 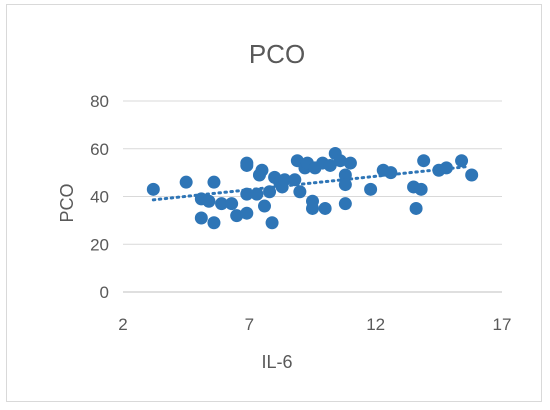 What do you see at coordinates (312, 188) in the screenshot?
I see `data-points` at bounding box center [312, 188].